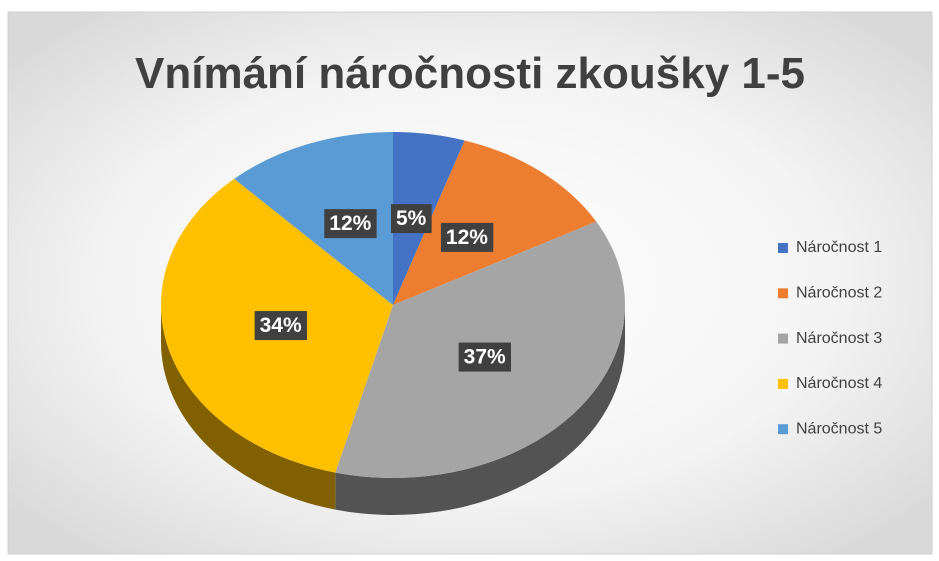  I want to click on chart-title: Vnímání náročnosti zkoušky 1-5, so click(470, 73).